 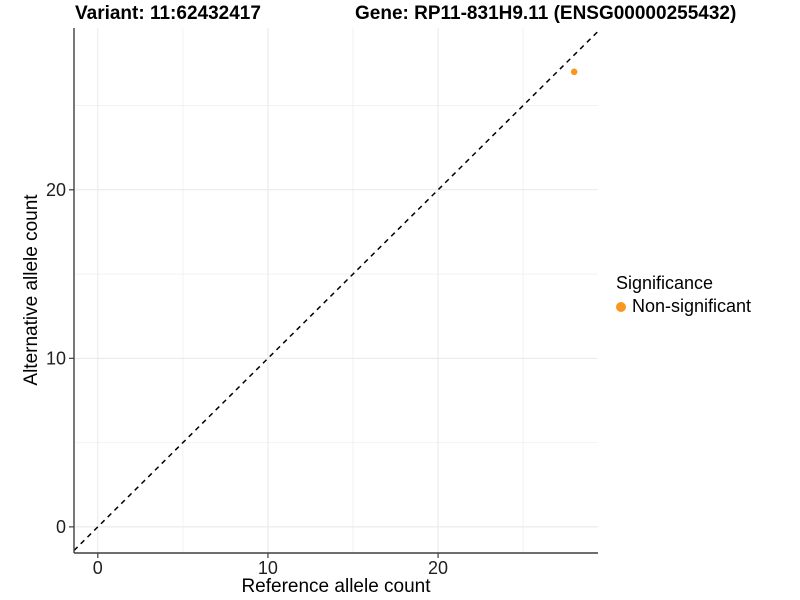 I want to click on x-tick-label-0: 0, so click(x=98, y=568).